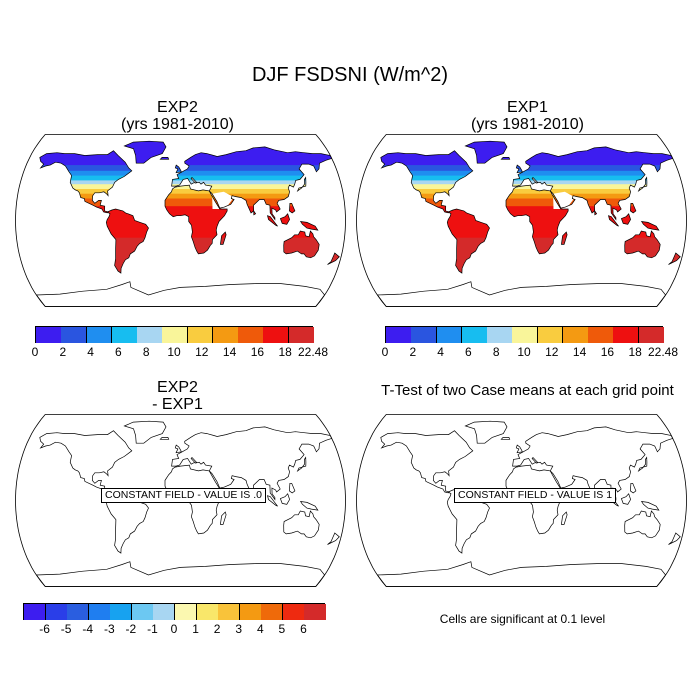  Describe the element at coordinates (109, 629) in the screenshot. I see `colorbar-tick-label: -3` at that location.